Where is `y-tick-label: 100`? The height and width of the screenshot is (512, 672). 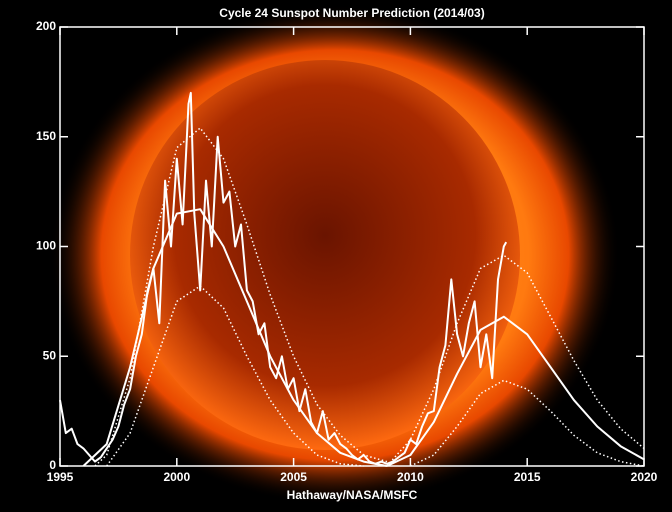
y-tick-label: 100 is located at coordinates (46, 246).